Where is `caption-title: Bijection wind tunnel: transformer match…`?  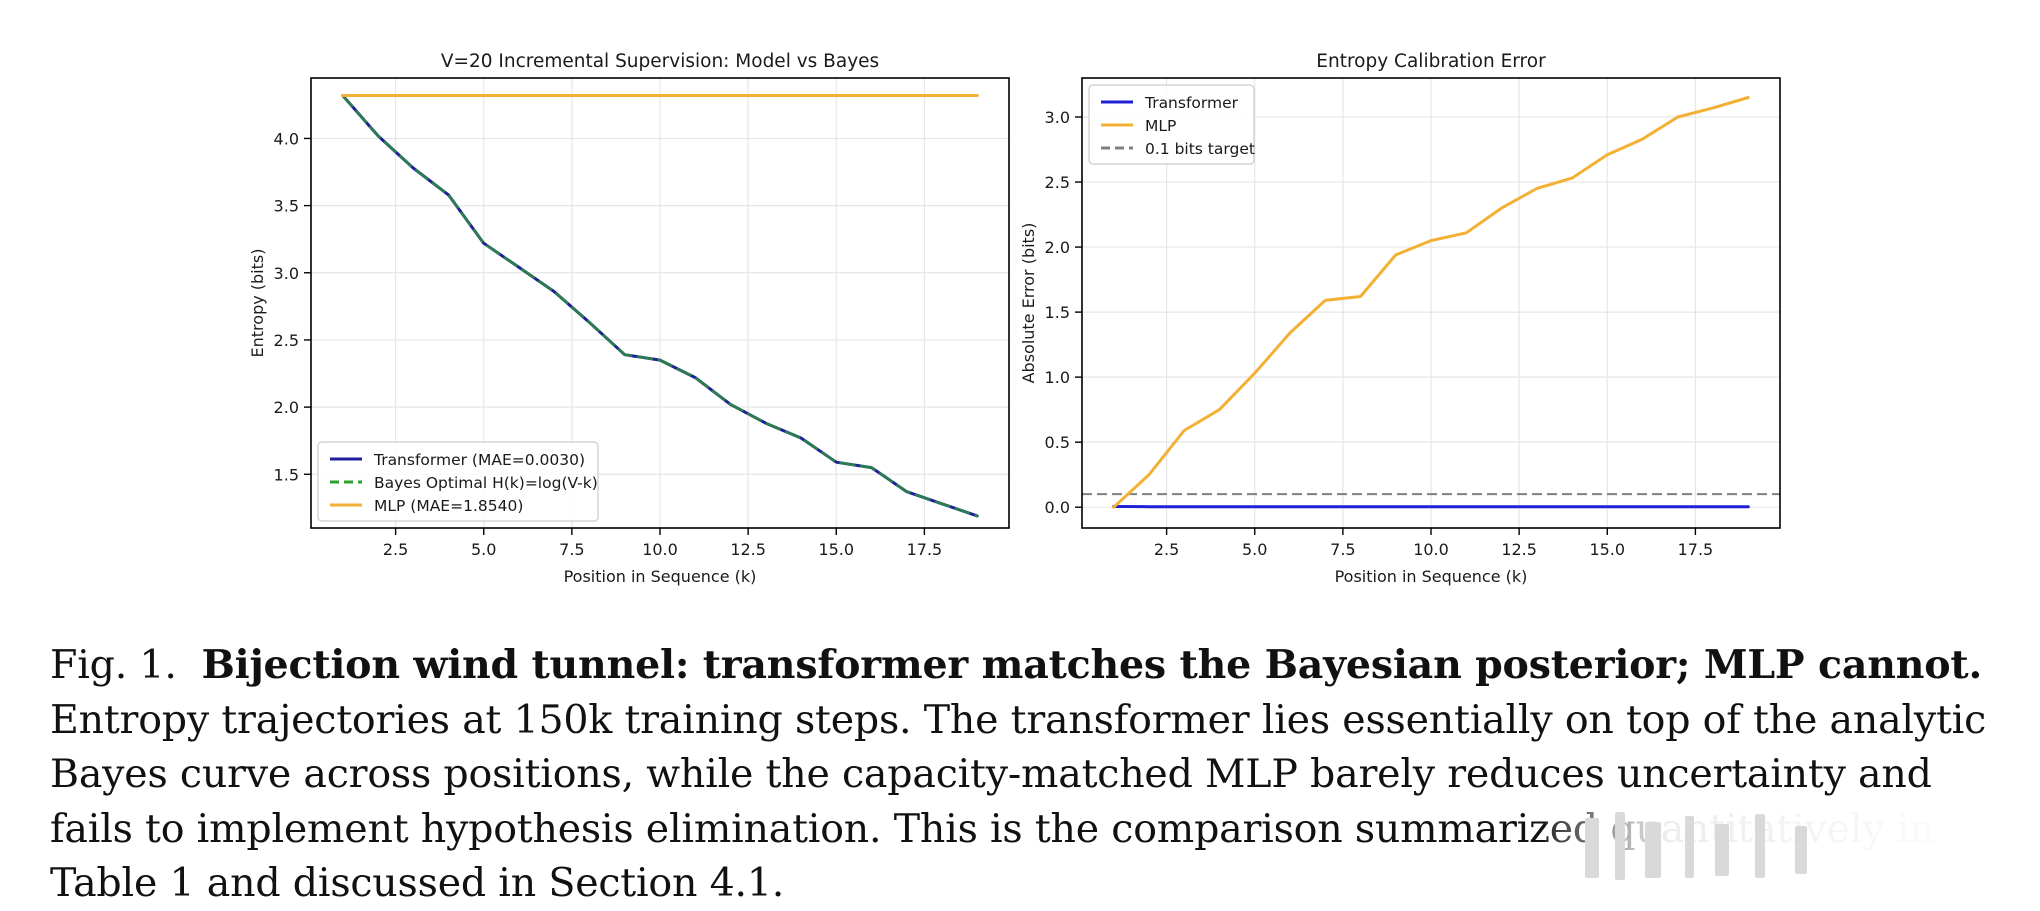
caption-title: Bijection wind tunnel: transformer match… is located at coordinates (1091, 665).